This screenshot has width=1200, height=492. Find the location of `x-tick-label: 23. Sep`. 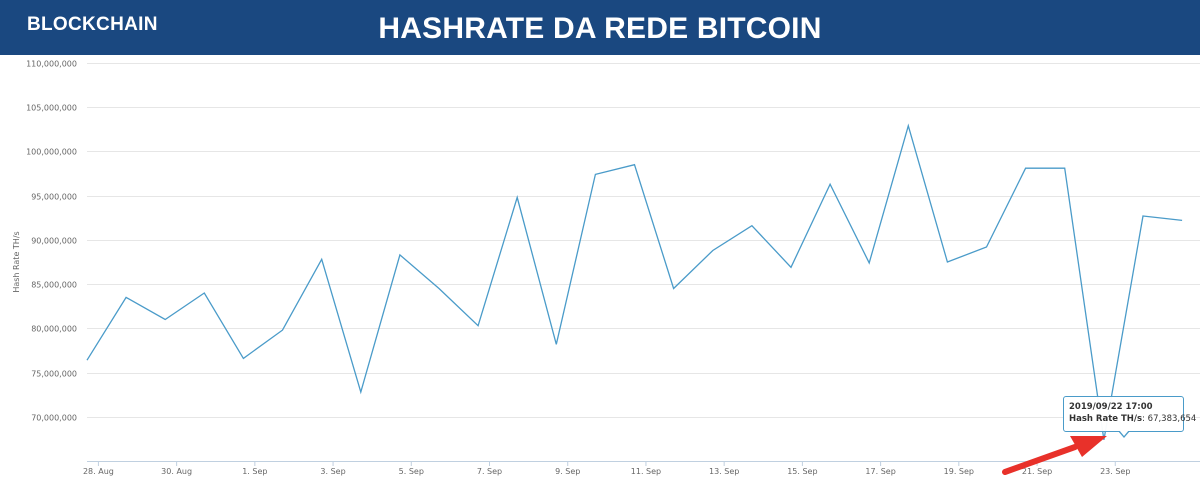

x-tick-label: 23. Sep is located at coordinates (1115, 471).